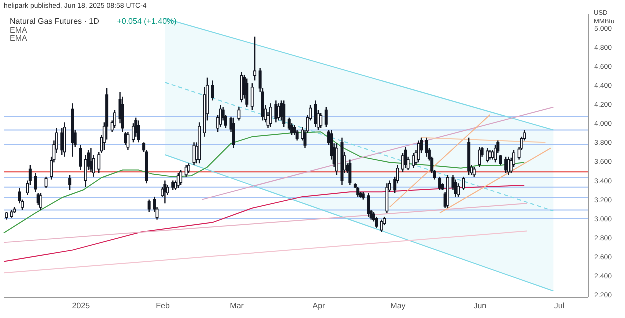 The image size is (625, 318). What do you see at coordinates (480, 306) in the screenshot?
I see `x-tick-label: Jun` at bounding box center [480, 306].